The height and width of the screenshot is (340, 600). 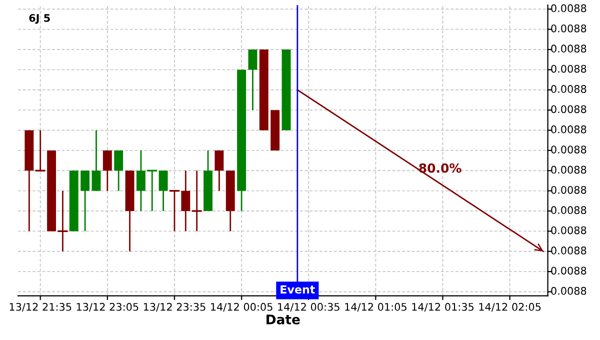 I want to click on annotation: 80.0%, so click(x=440, y=168).